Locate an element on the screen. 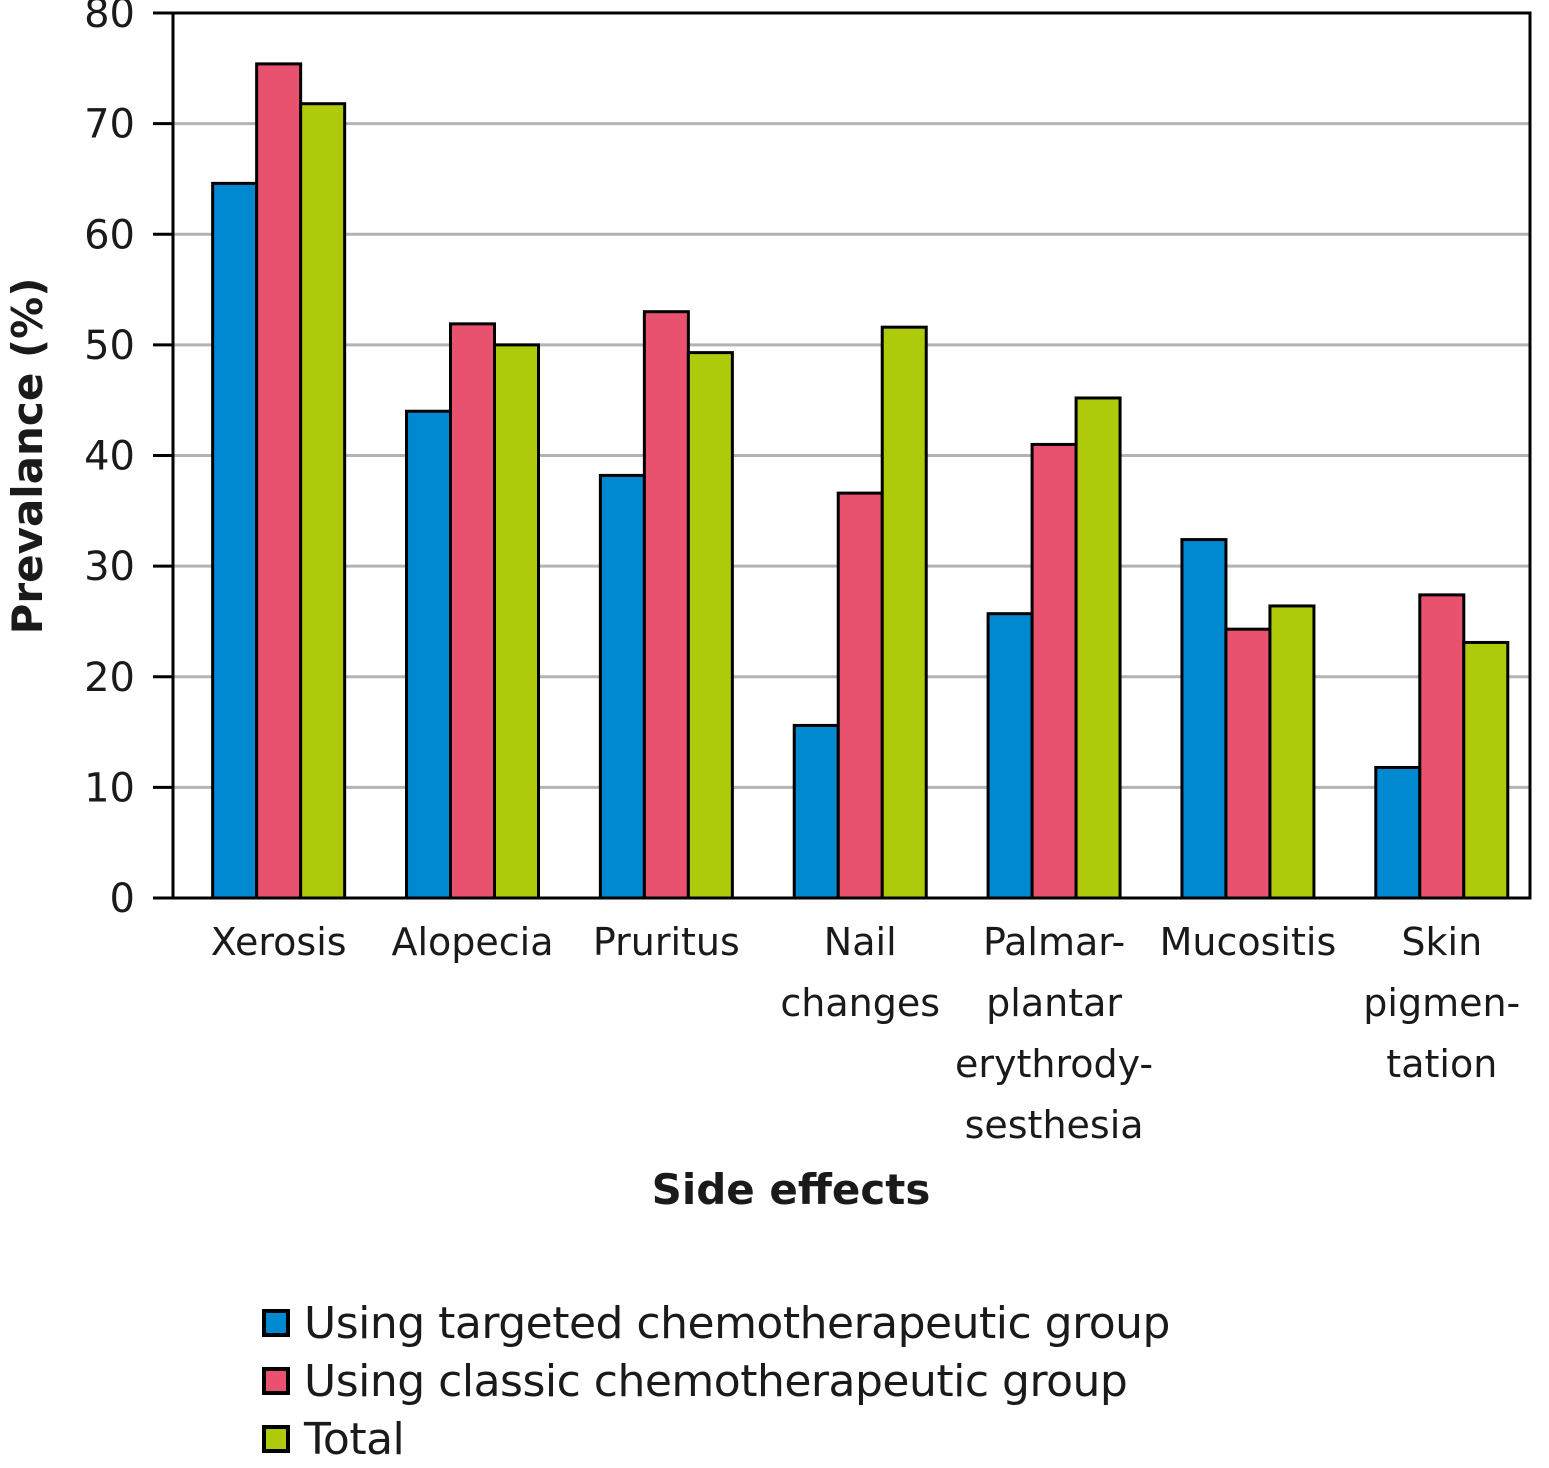  y-tick-label: 40 is located at coordinates (109, 457).